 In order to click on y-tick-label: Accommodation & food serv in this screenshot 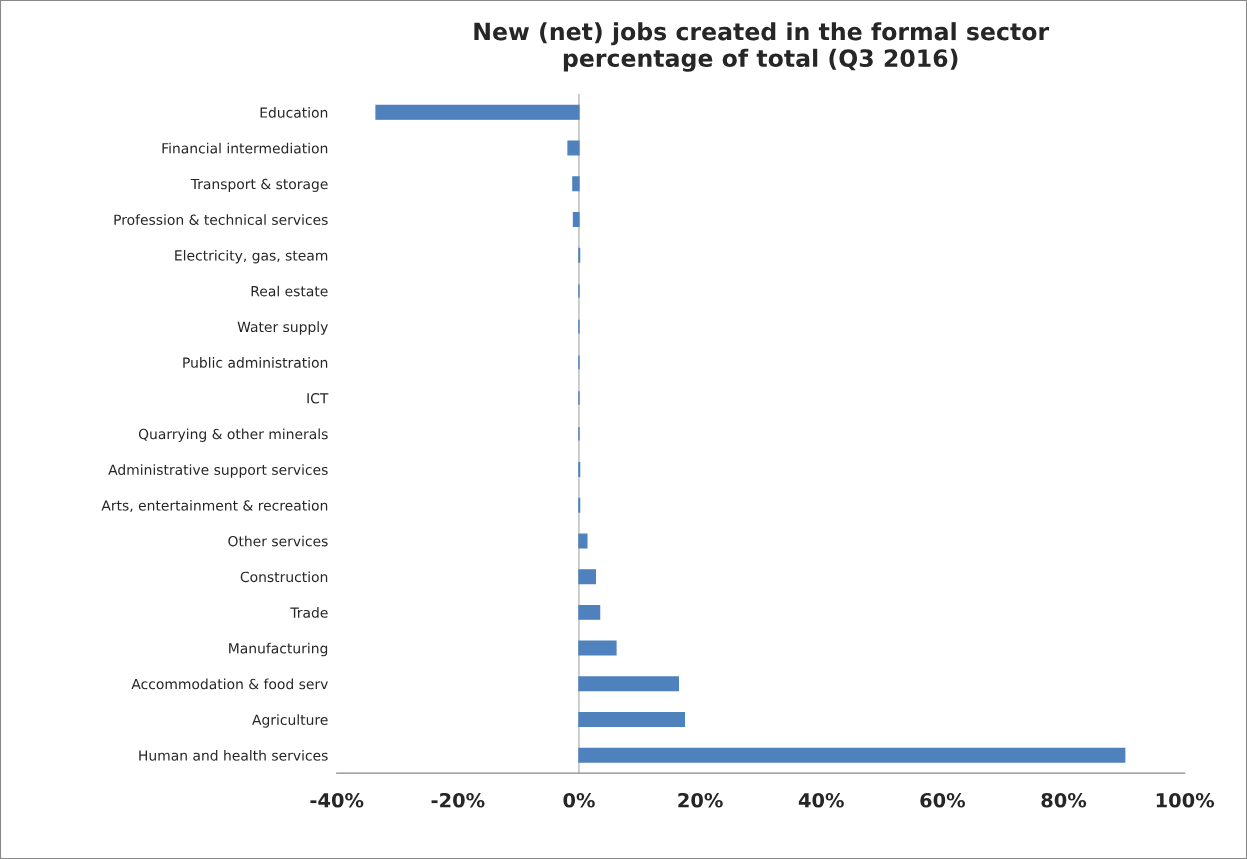, I will do `click(229, 684)`.